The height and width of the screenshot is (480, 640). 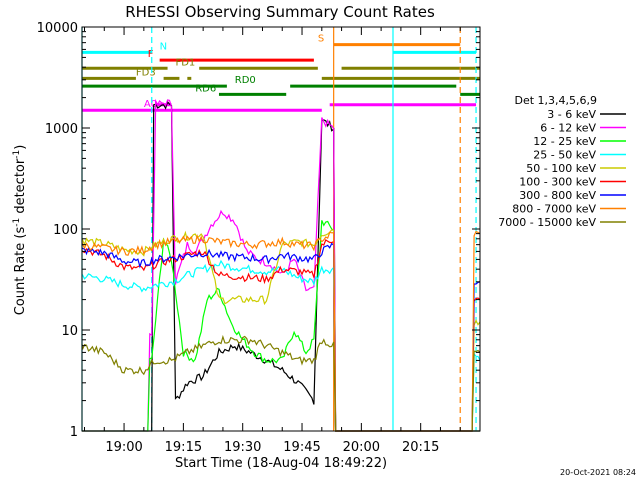 What do you see at coordinates (185, 62) in the screenshot?
I see `flag-label: FD1` at bounding box center [185, 62].